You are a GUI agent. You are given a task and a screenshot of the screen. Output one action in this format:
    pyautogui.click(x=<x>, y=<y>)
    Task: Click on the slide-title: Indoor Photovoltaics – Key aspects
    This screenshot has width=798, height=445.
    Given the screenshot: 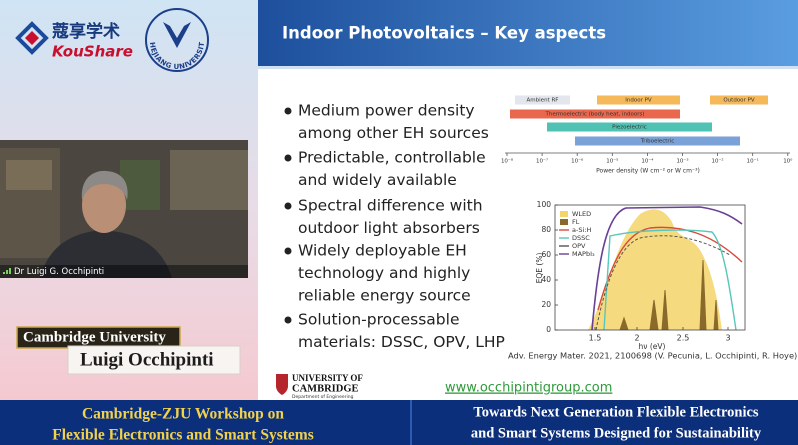 What is the action you would take?
    pyautogui.click(x=444, y=33)
    